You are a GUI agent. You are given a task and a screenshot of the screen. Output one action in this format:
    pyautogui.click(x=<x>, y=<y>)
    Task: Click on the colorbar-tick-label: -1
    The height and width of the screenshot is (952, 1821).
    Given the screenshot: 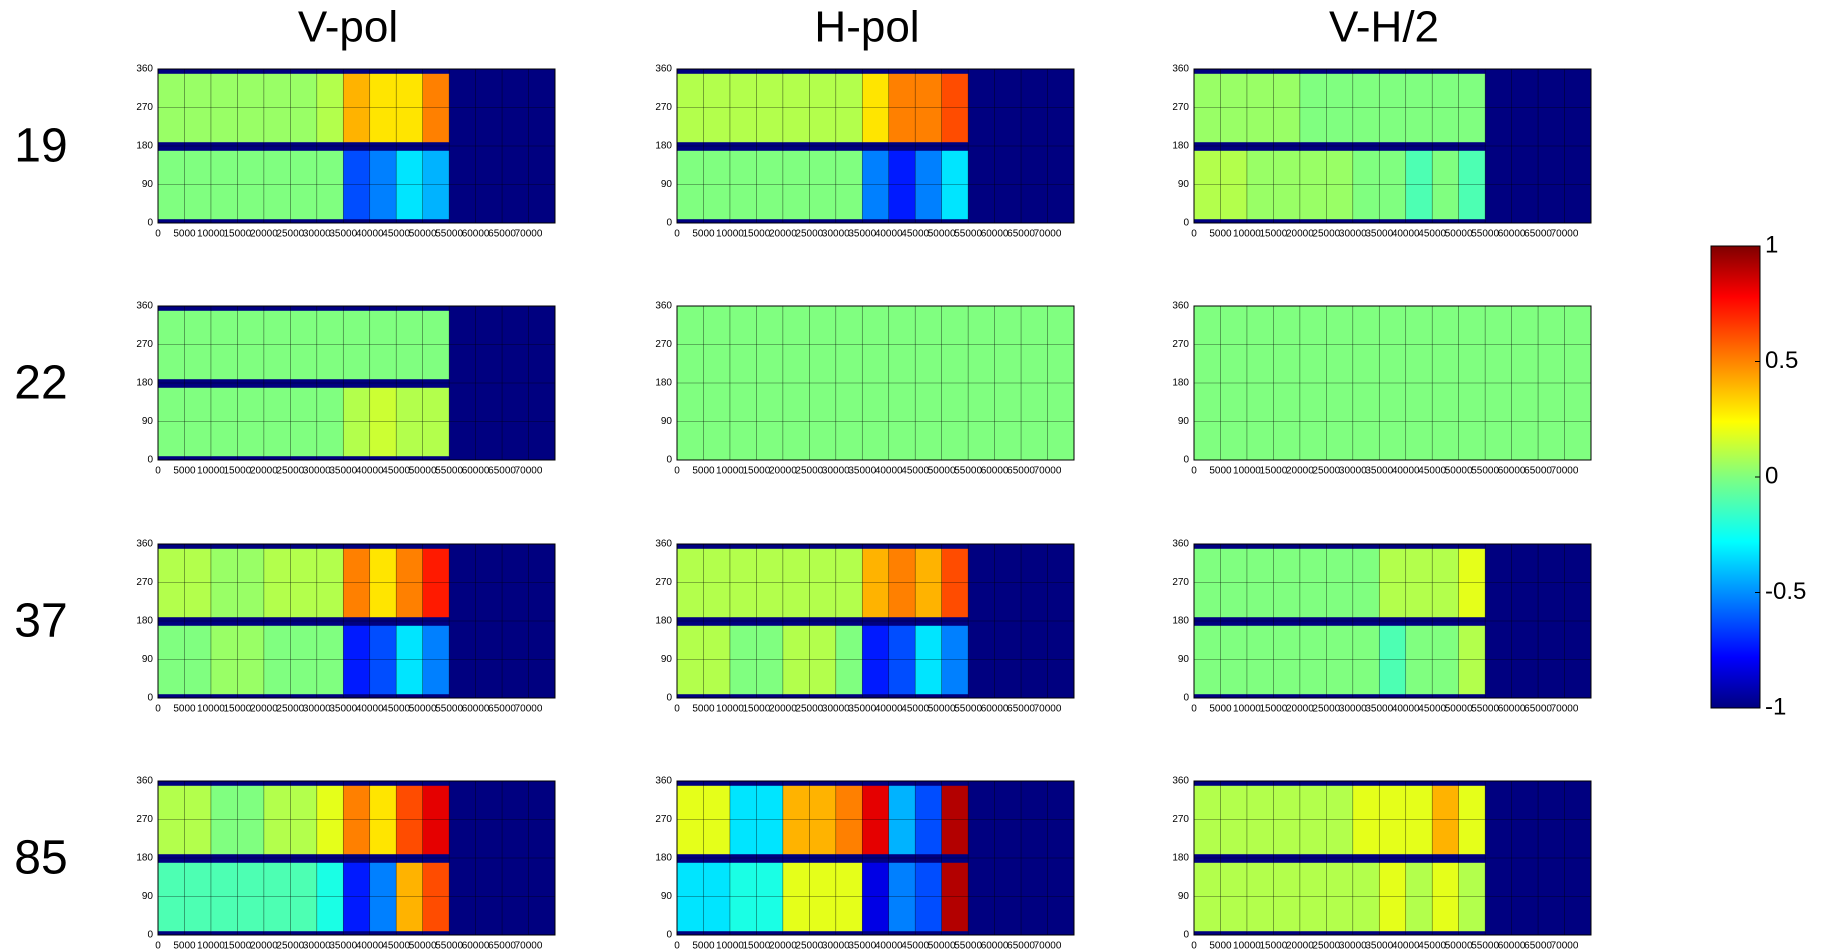 What is the action you would take?
    pyautogui.click(x=1775, y=706)
    